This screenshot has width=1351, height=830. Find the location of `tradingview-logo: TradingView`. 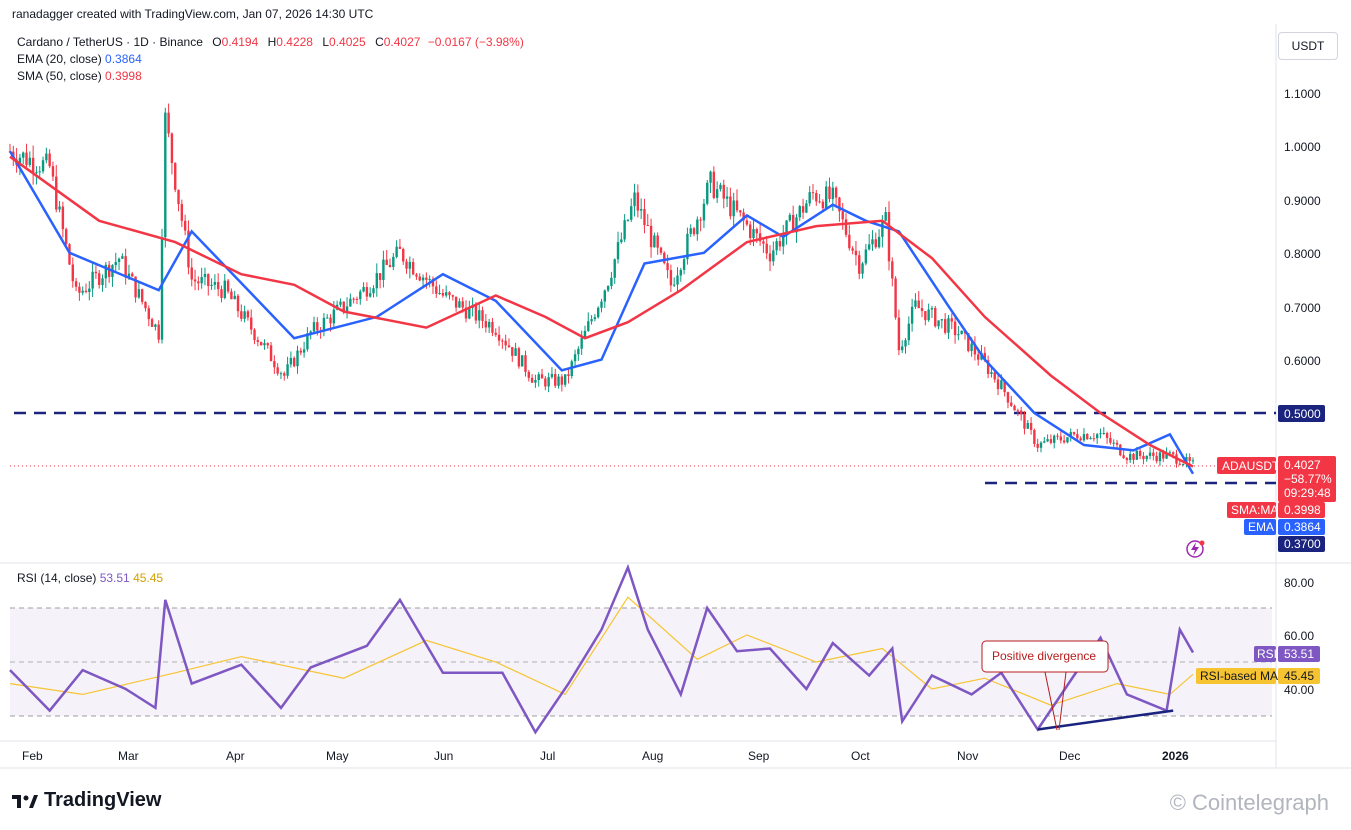

tradingview-logo: TradingView is located at coordinates (86, 800).